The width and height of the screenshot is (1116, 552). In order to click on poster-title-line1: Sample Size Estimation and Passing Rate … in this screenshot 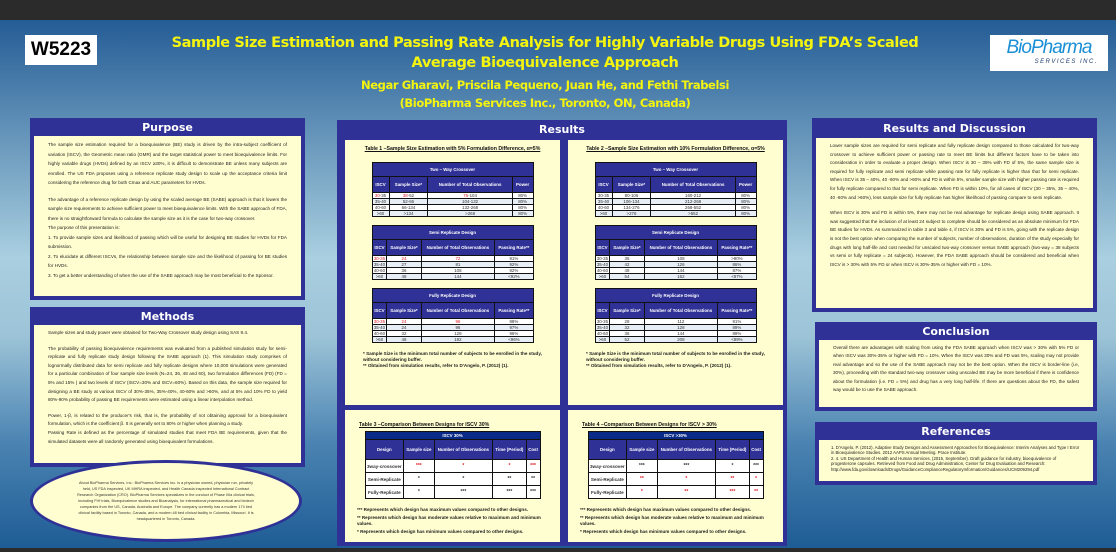, I will do `click(545, 43)`.